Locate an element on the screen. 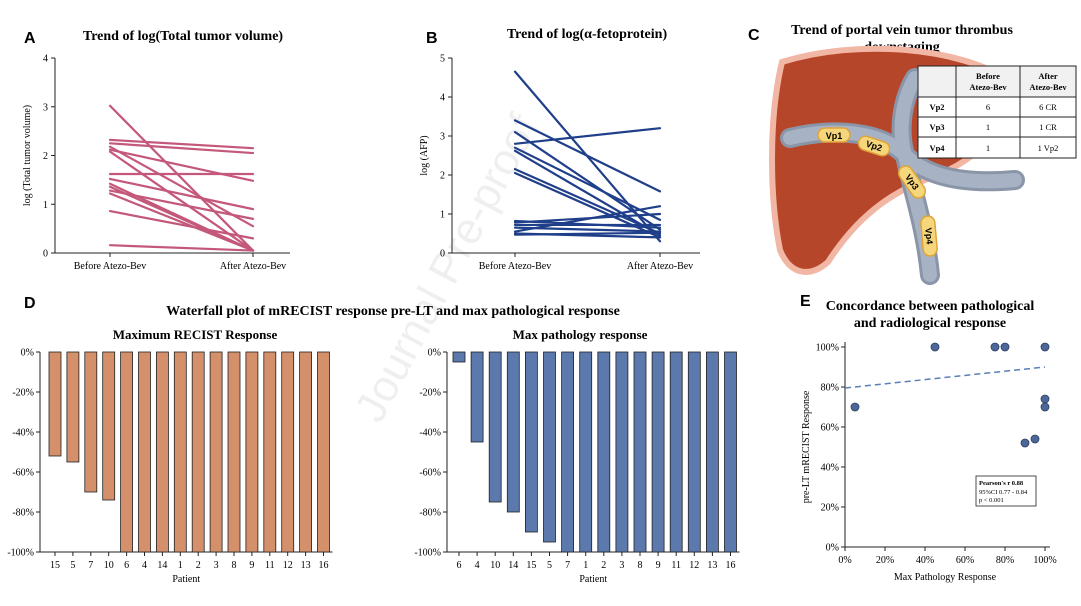 The height and width of the screenshot is (606, 1081). x-tick-label: After Atezo-Bev is located at coordinates (253, 266).